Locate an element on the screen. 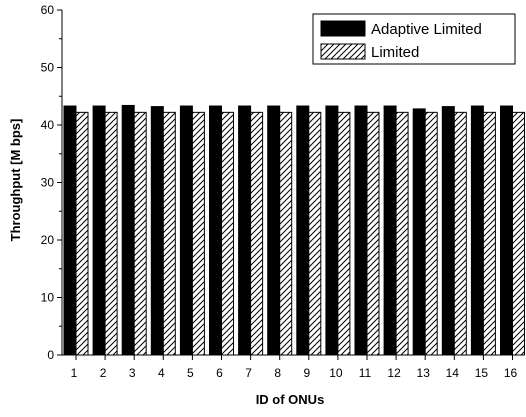  legend-swatch-adaptive-limited is located at coordinates (343, 28).